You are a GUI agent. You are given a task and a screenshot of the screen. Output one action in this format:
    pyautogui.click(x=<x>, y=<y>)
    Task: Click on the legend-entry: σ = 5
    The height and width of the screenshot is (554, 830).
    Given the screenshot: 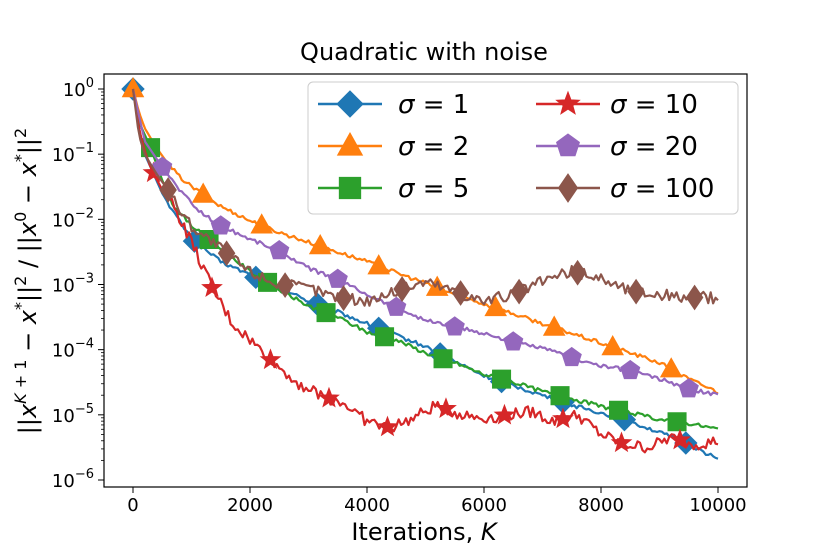 What is the action you would take?
    pyautogui.click(x=393, y=189)
    